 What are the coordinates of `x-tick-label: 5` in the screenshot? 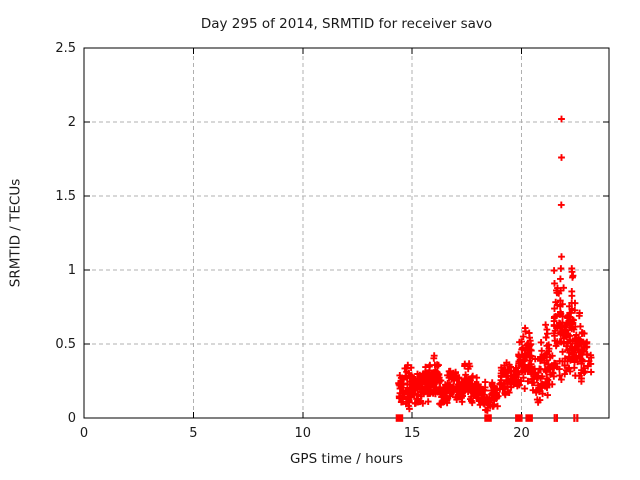 It's located at (193, 433).